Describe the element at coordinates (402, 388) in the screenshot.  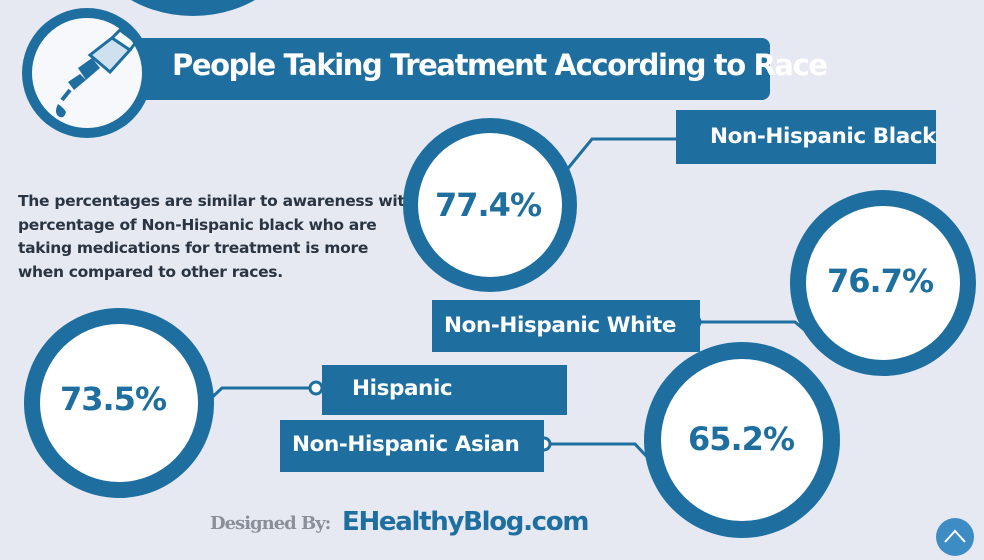
I see `stat-label-hispanic: Hispanic` at that location.